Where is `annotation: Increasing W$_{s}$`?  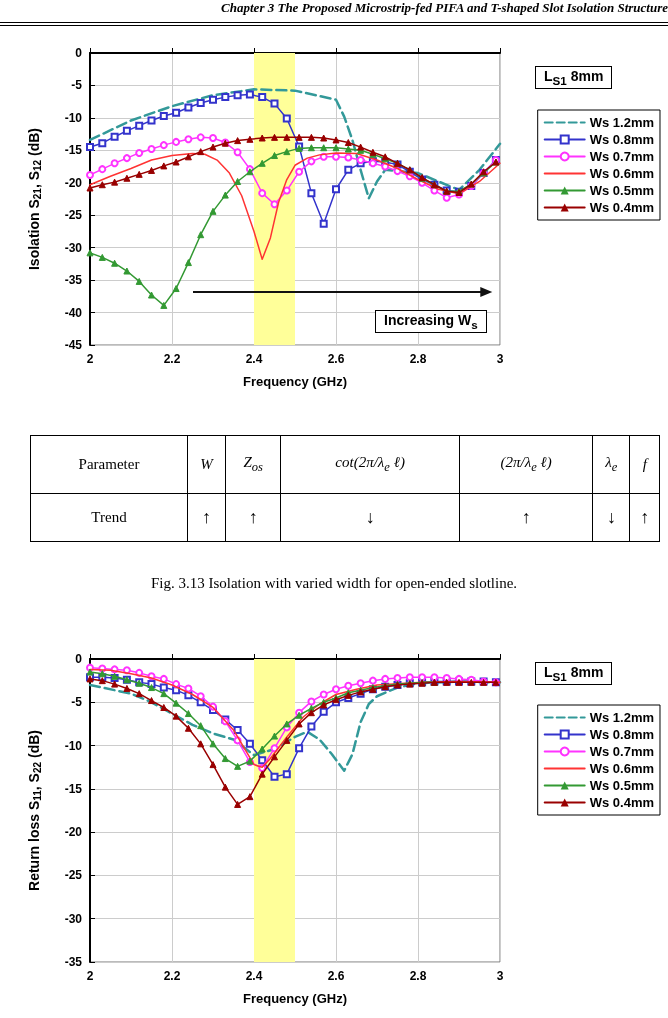
annotation: Increasing W$_{s}$ is located at coordinates (431, 321).